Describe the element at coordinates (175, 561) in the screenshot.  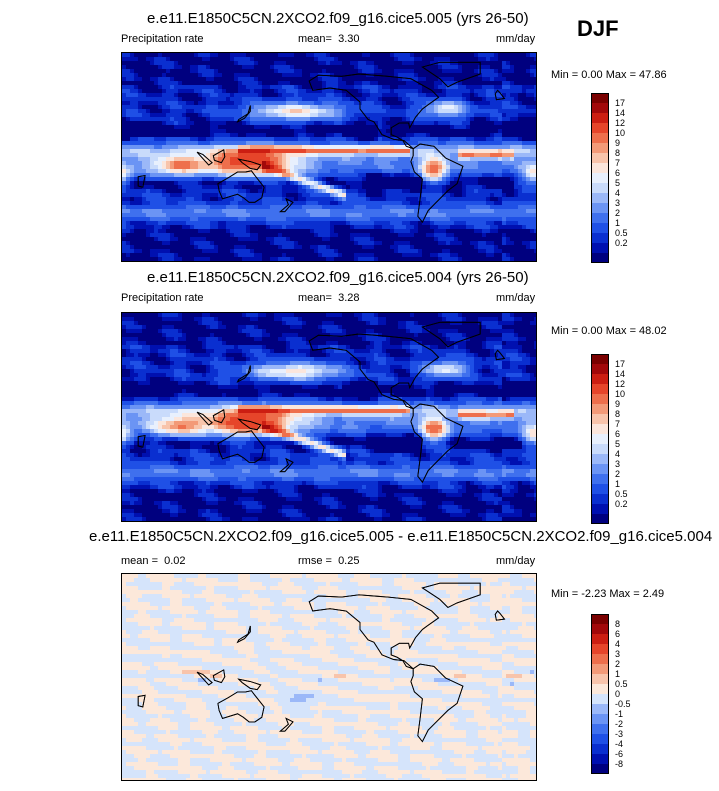
I see `mean-value: 0.02` at that location.